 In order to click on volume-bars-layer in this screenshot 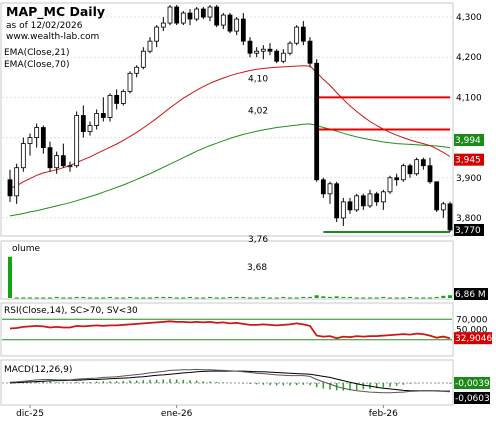, I will do `click(230, 277)`.